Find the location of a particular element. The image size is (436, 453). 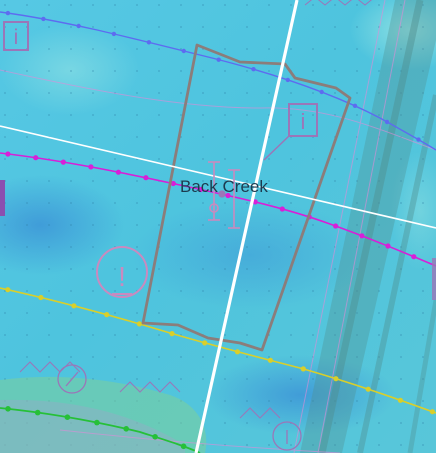

warning-icon: ! is located at coordinates (122, 272).